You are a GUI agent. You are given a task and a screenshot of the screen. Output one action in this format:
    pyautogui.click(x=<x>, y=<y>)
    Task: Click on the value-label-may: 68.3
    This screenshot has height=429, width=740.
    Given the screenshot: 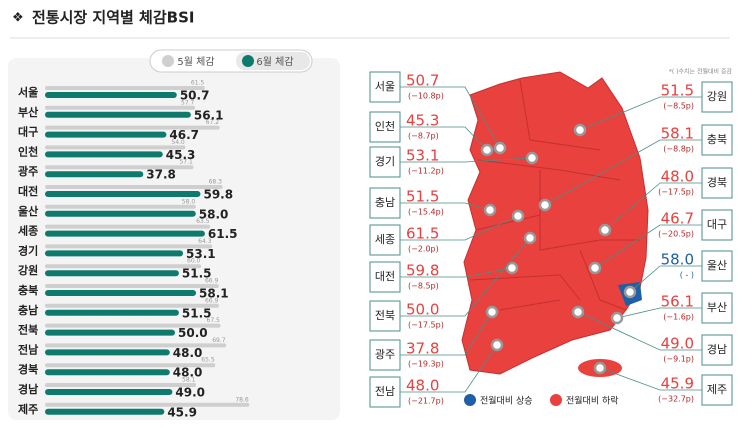 What is the action you would take?
    pyautogui.click(x=216, y=182)
    